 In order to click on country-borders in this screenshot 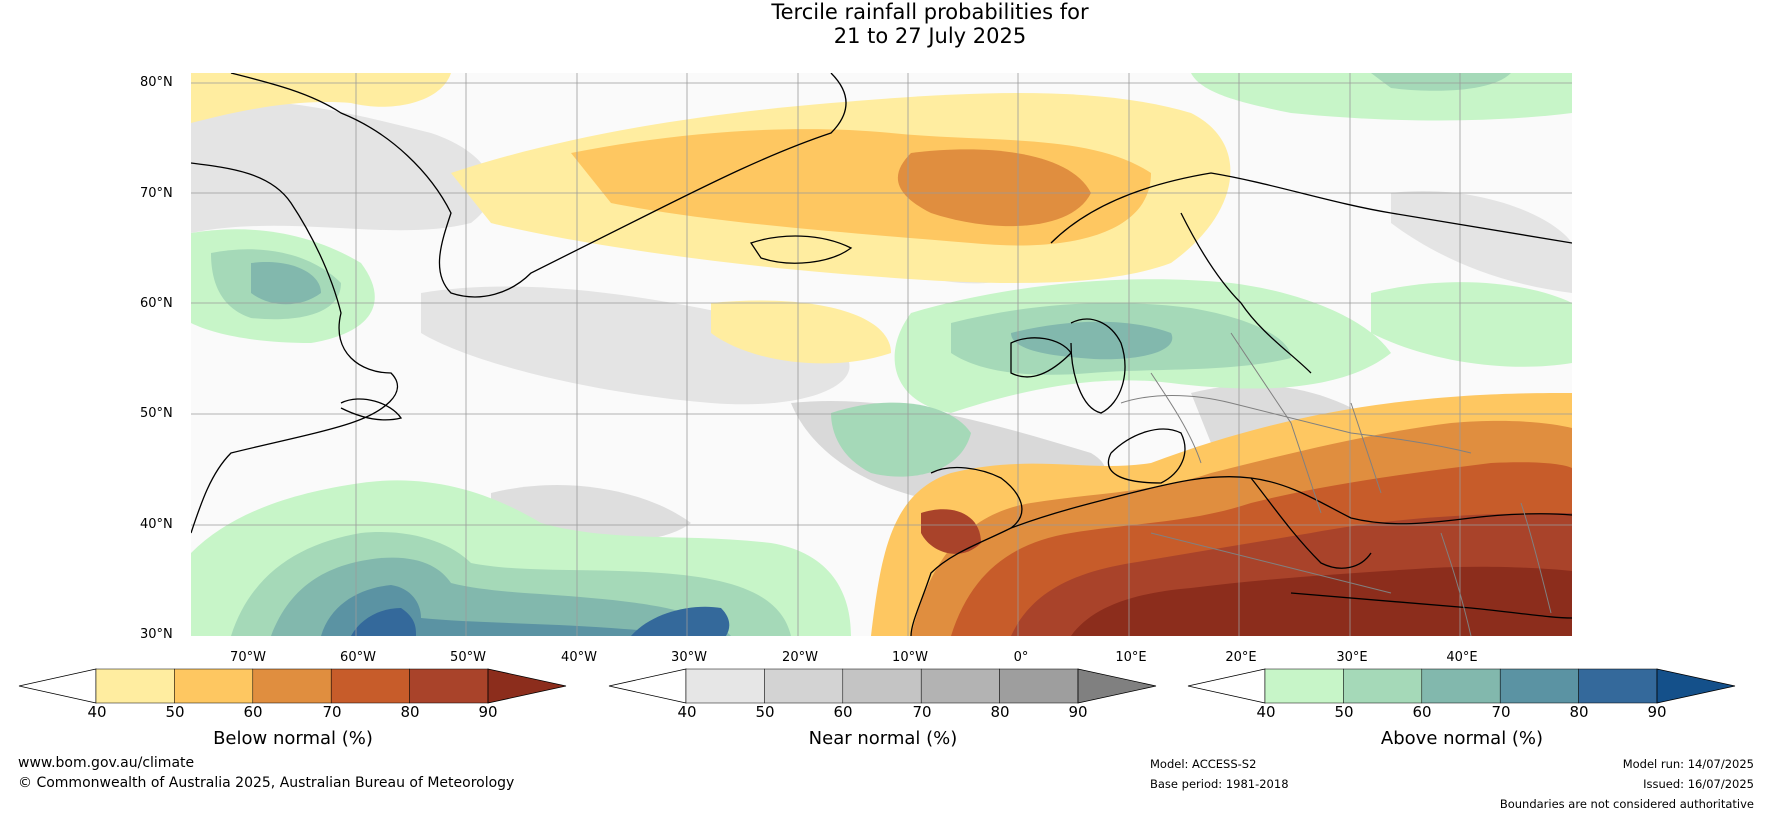, I will do `click(1336, 484)`.